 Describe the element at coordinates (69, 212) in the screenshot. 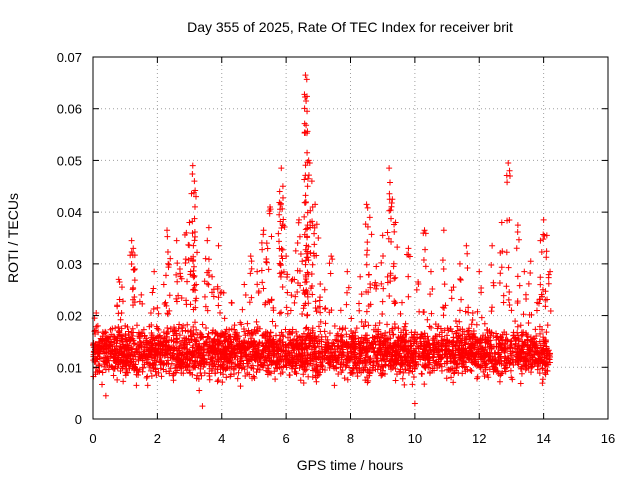

I see `y-tick-label: 0.04` at that location.